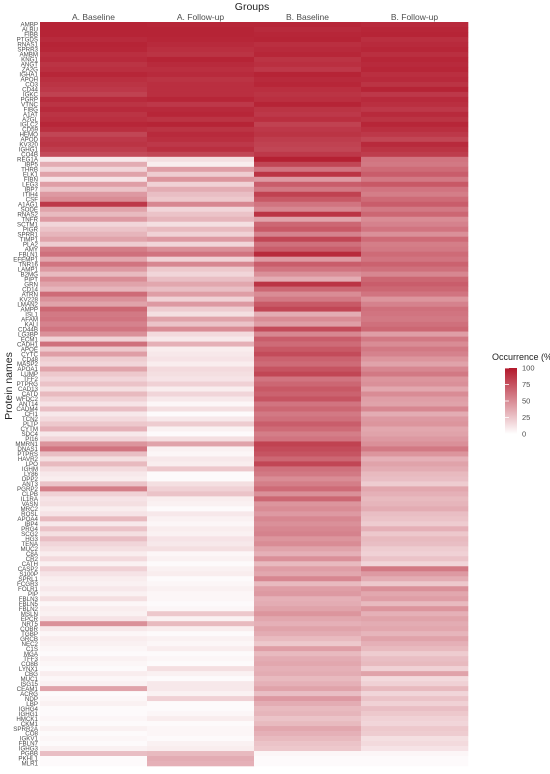  Describe the element at coordinates (32, 165) in the screenshot. I see `protein-label: IBP5` at that location.